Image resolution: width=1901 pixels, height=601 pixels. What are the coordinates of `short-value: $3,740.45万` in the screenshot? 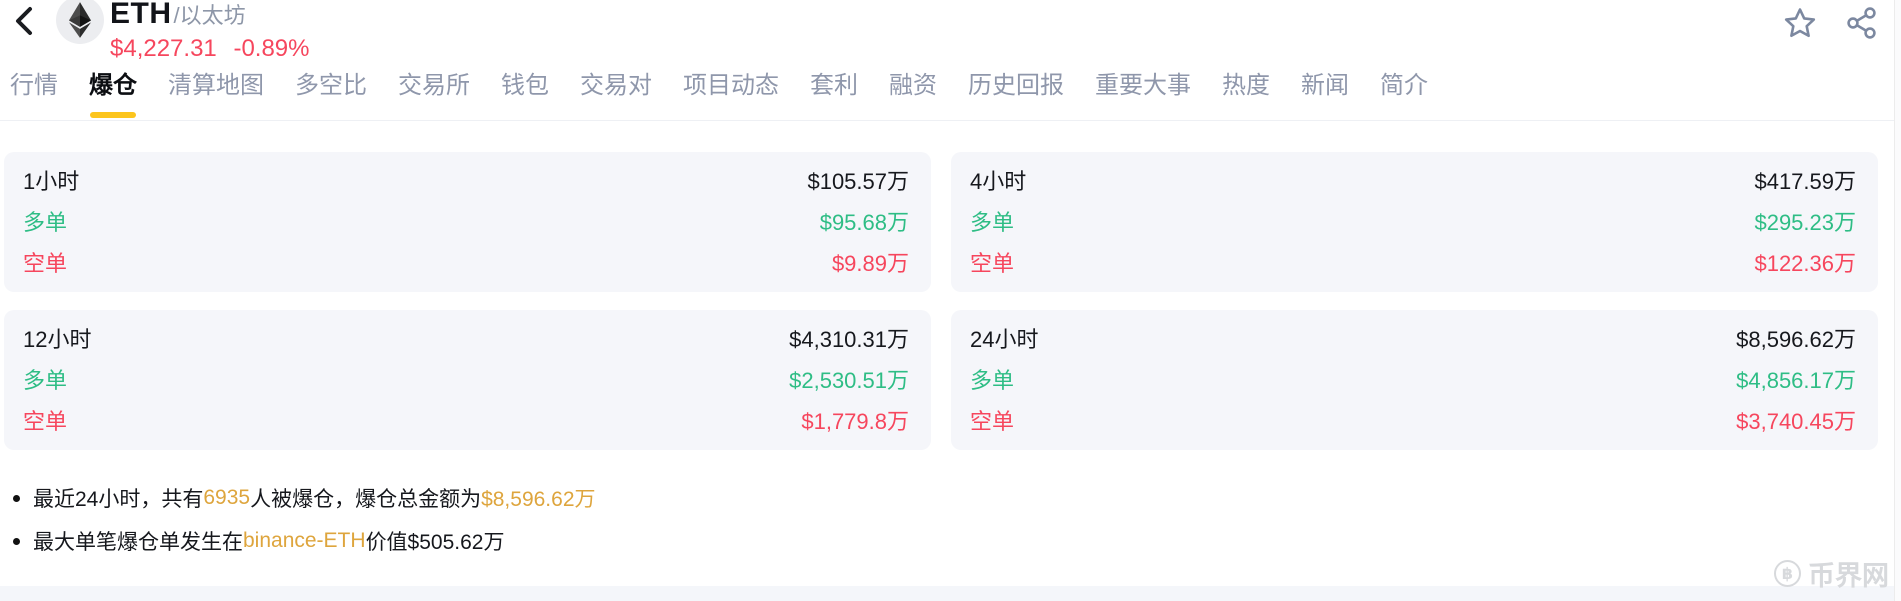 It's located at (1796, 421).